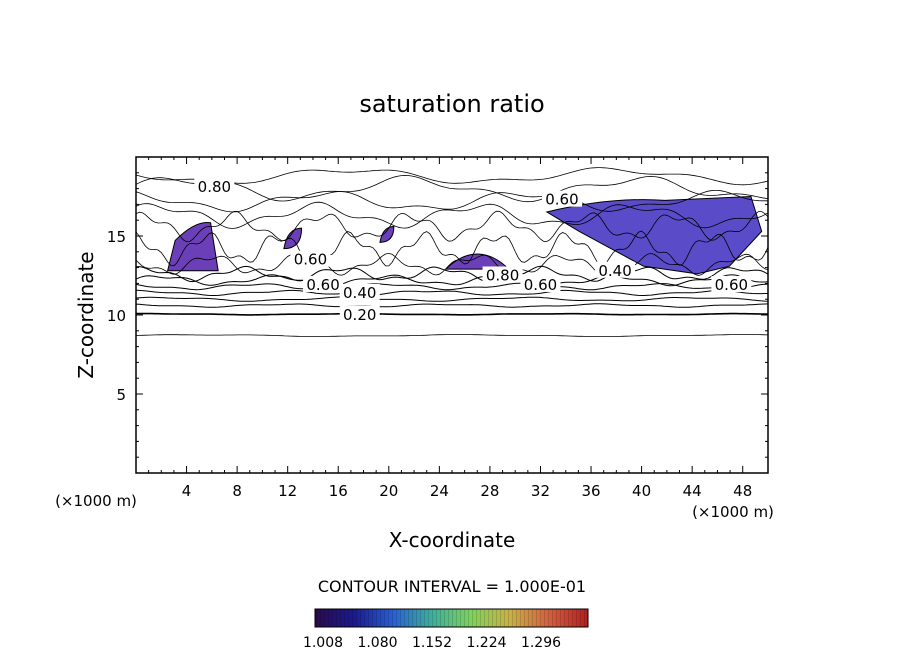 Image resolution: width=904 pixels, height=654 pixels. I want to click on contour-labels: 0.800.600.600.60 0.400.200.800.600.400.60, so click(473, 251).